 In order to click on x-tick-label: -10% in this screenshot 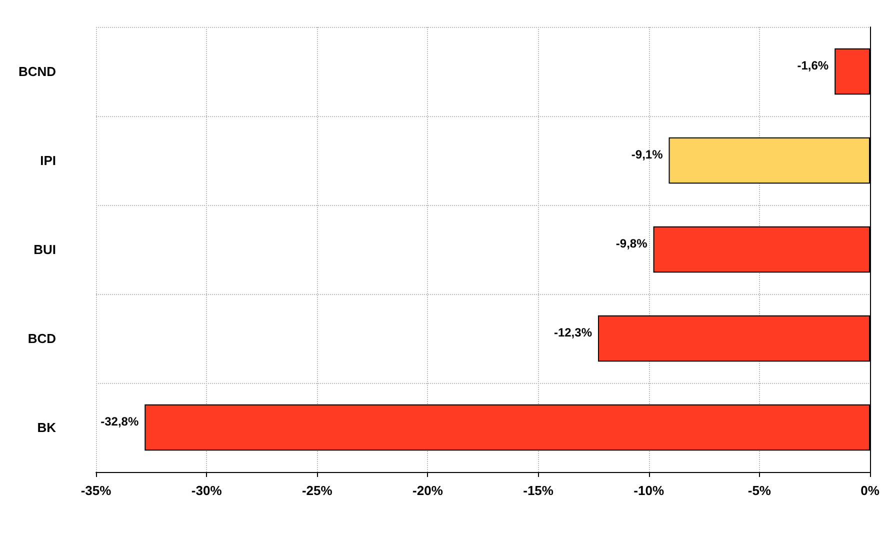, I will do `click(649, 490)`.